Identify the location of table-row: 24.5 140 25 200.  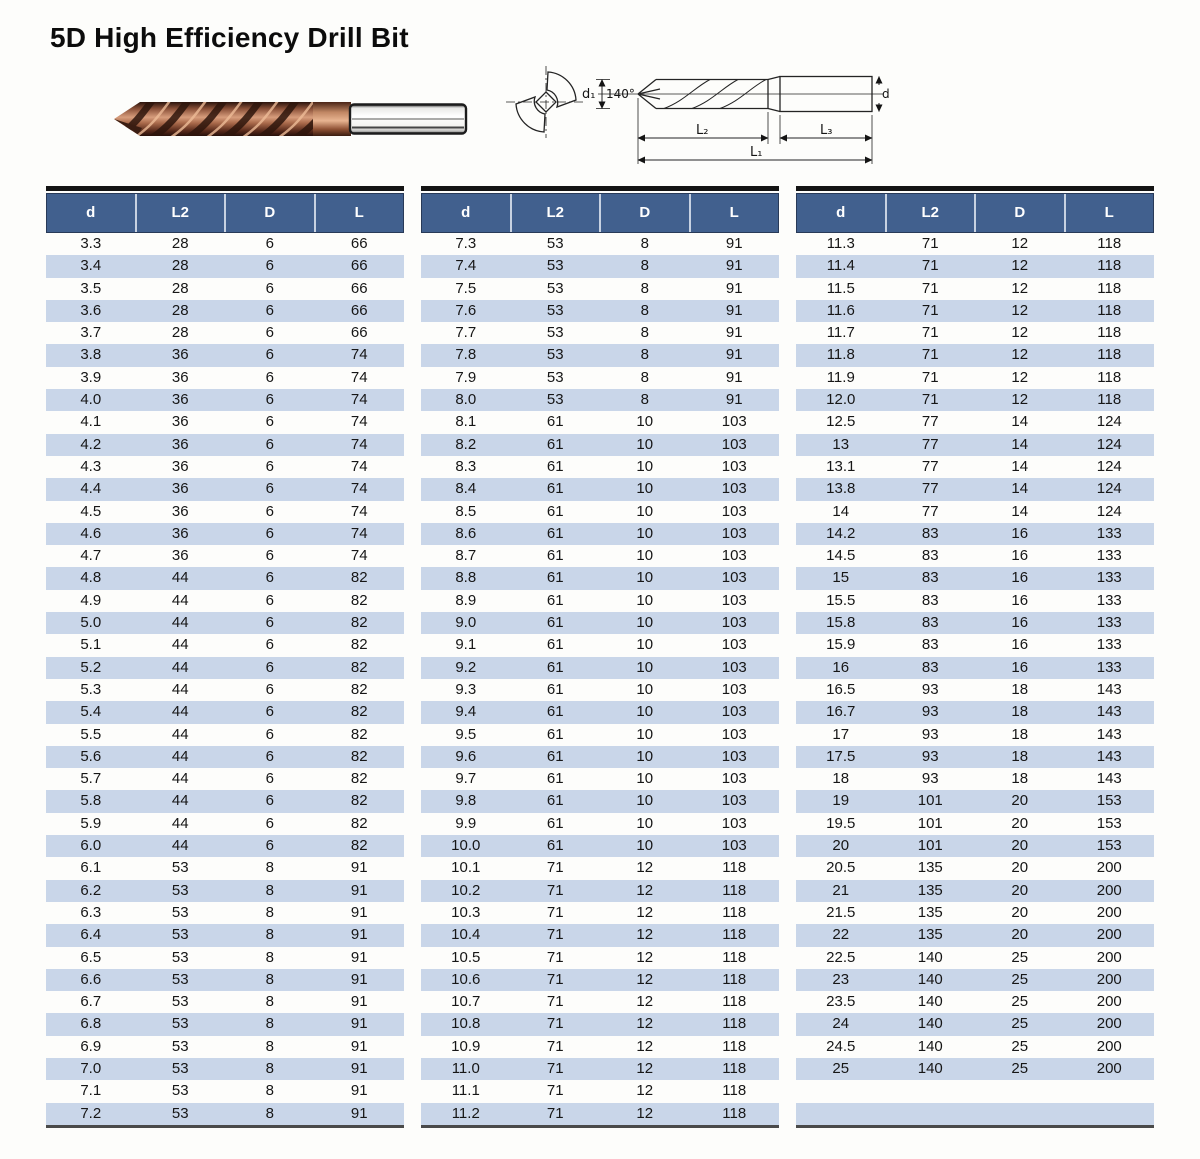
(975, 1047).